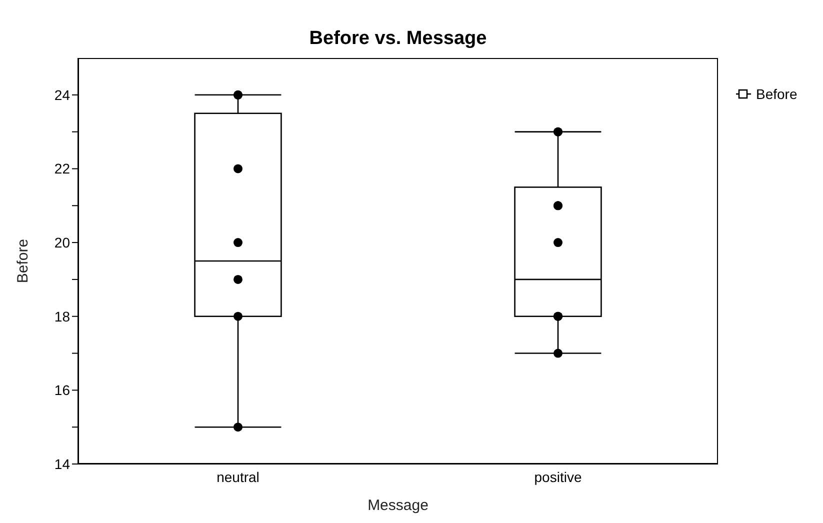 Image resolution: width=823 pixels, height=523 pixels. I want to click on chart-title: Before vs. Message, so click(398, 39).